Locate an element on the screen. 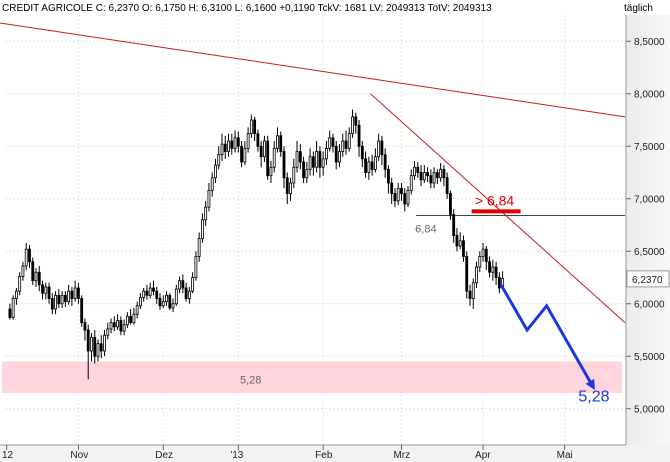 The width and height of the screenshot is (670, 462). last-price-label: 6,2370 is located at coordinates (647, 280).